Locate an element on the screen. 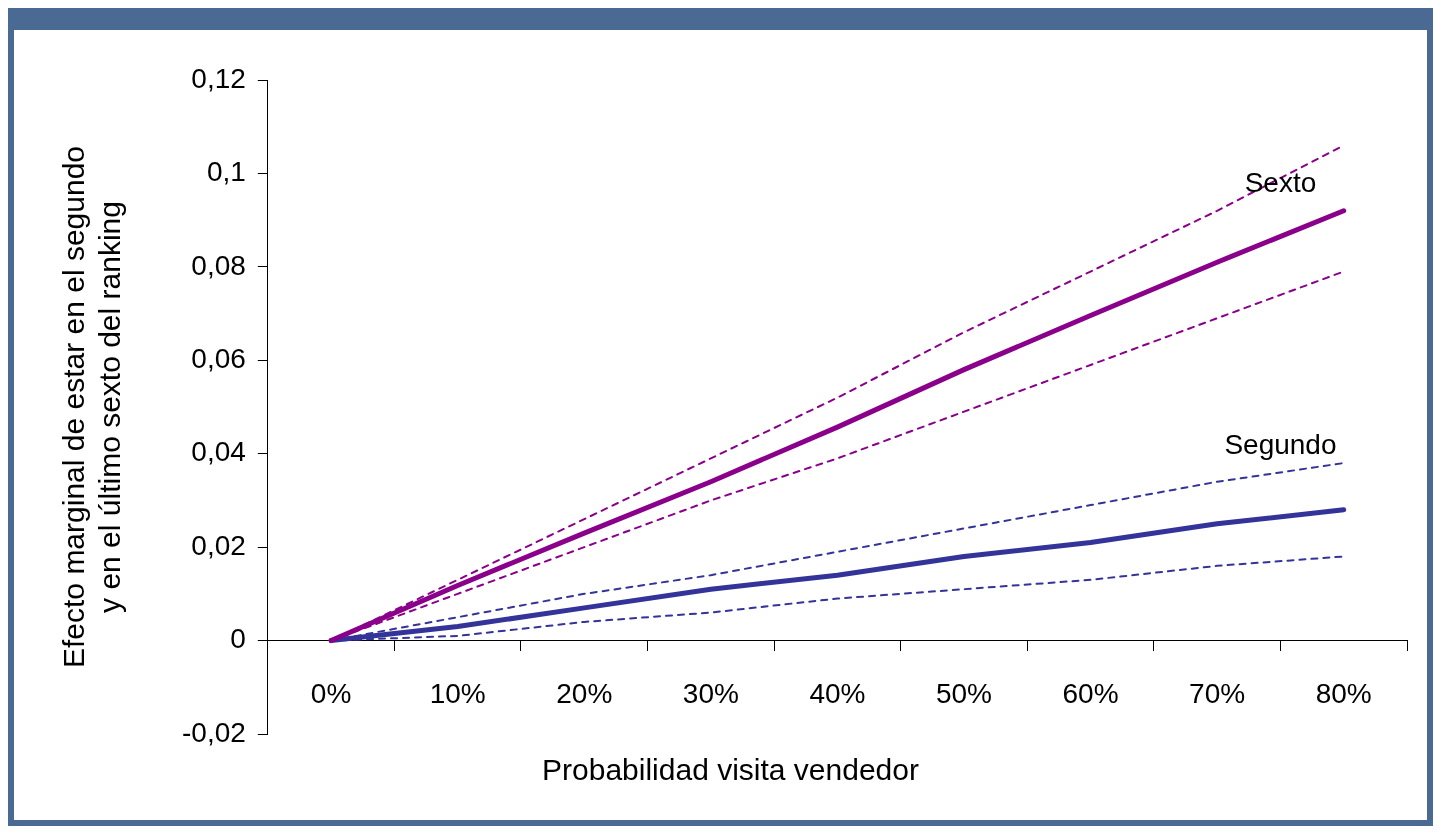  series-label: Segundo is located at coordinates (1280, 444).